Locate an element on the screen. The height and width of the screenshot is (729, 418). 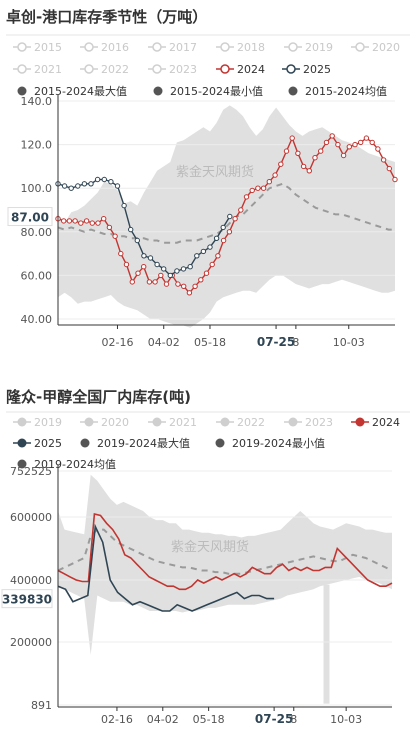
legend-item-2019-2024最大值: 2019-2024最大值 is located at coordinates (135, 443).